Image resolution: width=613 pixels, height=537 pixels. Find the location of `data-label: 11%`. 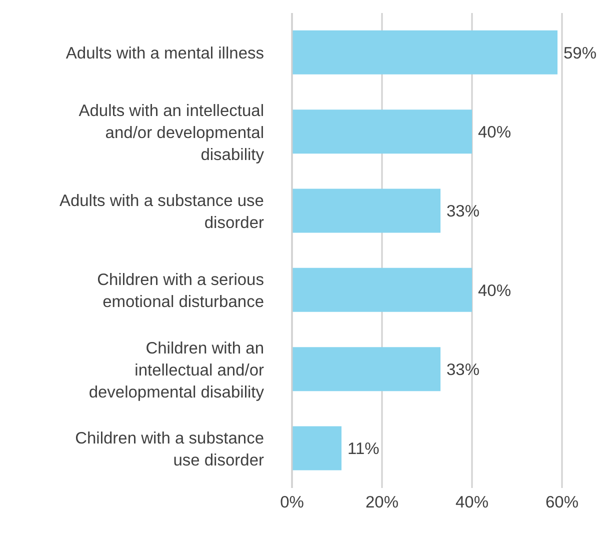

data-label: 11% is located at coordinates (364, 449).